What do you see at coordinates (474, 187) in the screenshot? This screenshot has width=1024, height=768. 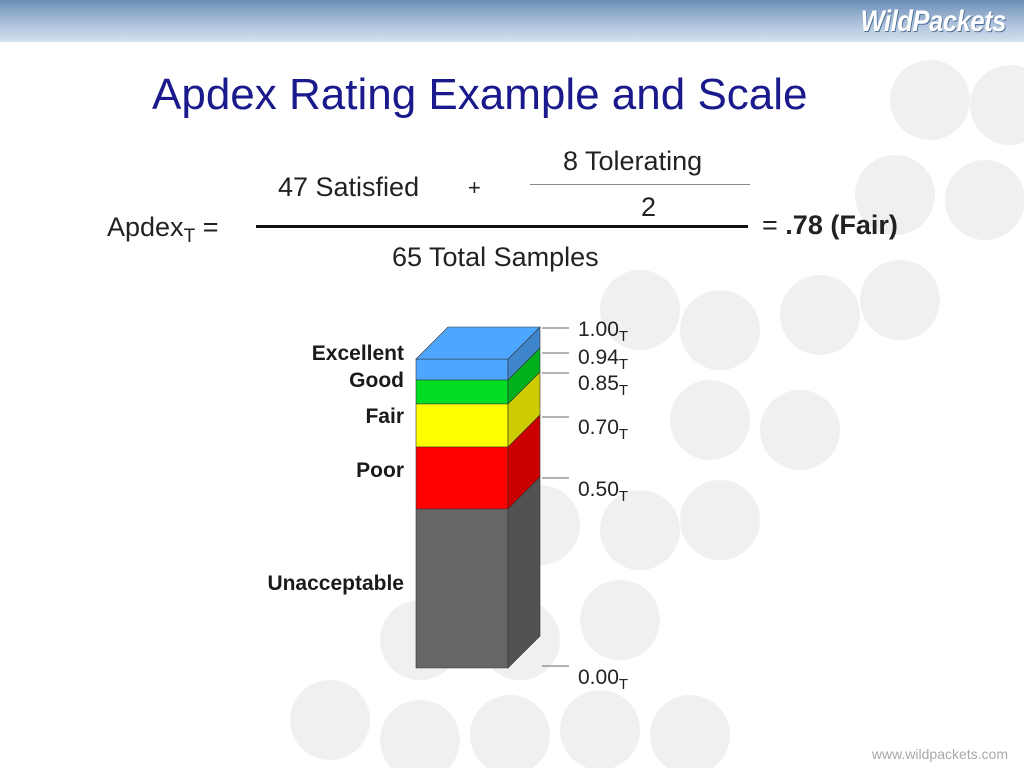 I see `plus-sign: +` at bounding box center [474, 187].